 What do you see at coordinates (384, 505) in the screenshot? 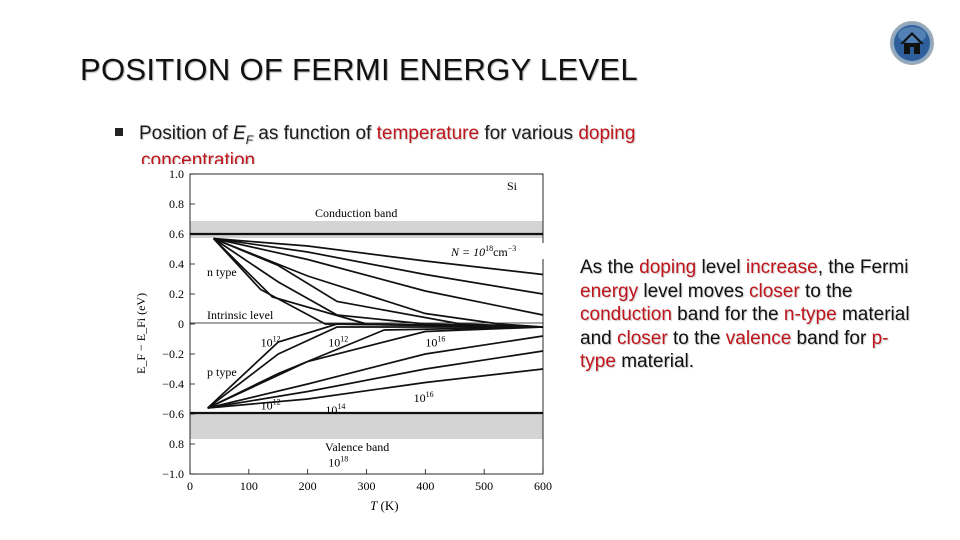
I see `x-axis-label: T (K)` at bounding box center [384, 505].